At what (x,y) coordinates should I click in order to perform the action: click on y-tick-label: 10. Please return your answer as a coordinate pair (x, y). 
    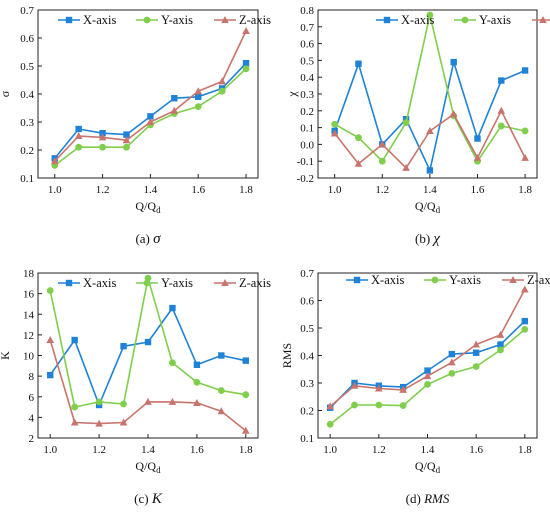
    Looking at the image, I should click on (29, 357).